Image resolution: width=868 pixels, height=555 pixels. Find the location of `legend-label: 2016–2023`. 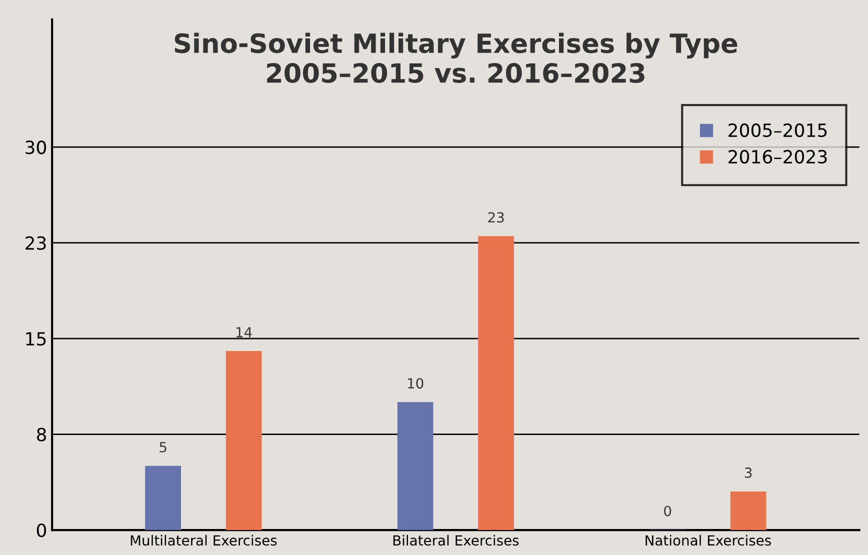

legend-label: 2016–2023 is located at coordinates (777, 157).